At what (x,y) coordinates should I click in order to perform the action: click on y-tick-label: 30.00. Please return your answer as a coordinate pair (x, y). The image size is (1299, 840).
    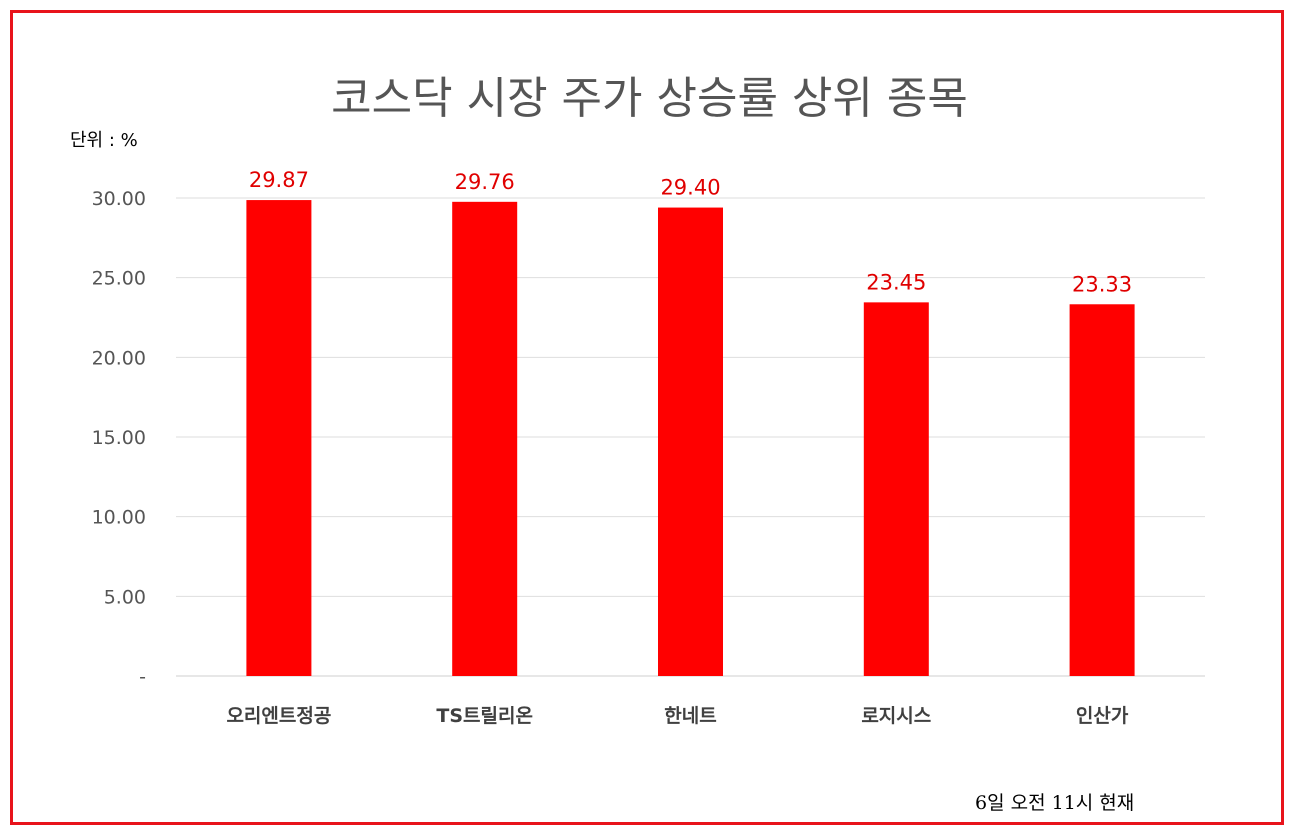
    Looking at the image, I should click on (119, 199).